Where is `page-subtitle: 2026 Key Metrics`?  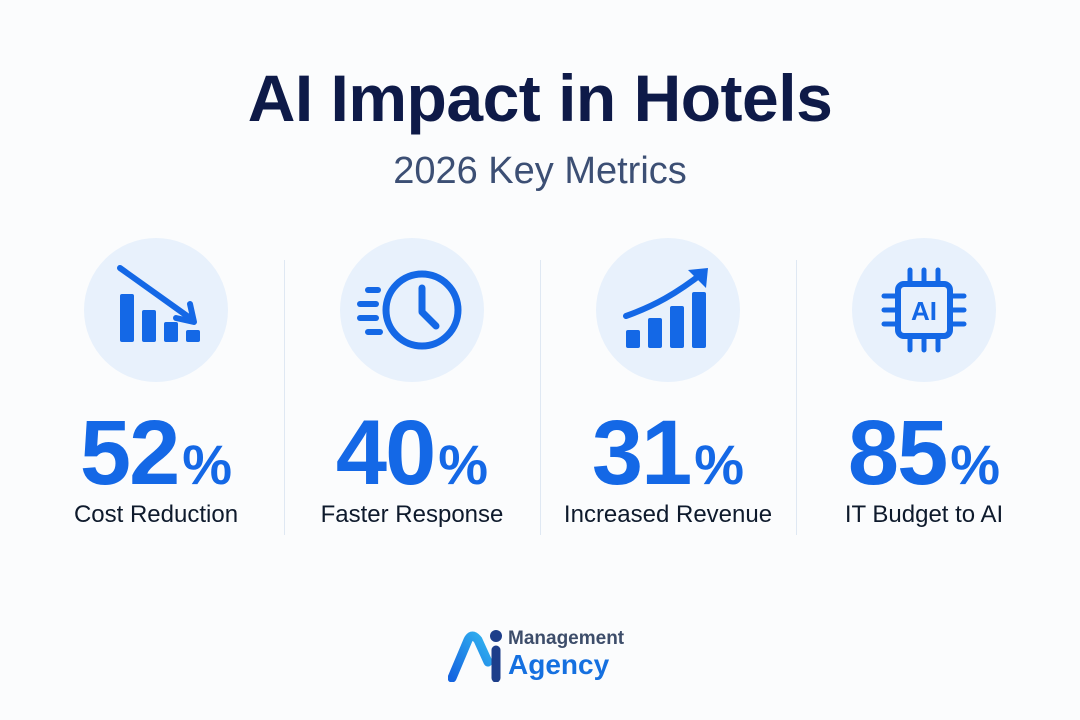 page-subtitle: 2026 Key Metrics is located at coordinates (540, 171).